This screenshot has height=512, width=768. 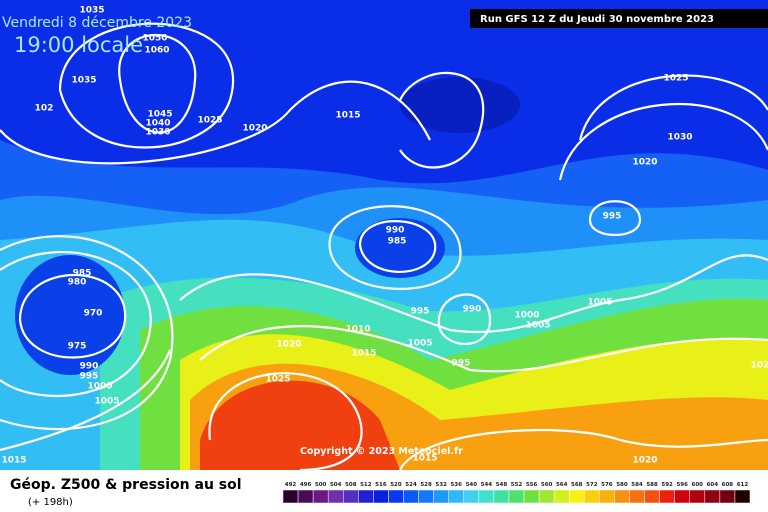 I want to click on scale-label: 600, so click(x=698, y=485).